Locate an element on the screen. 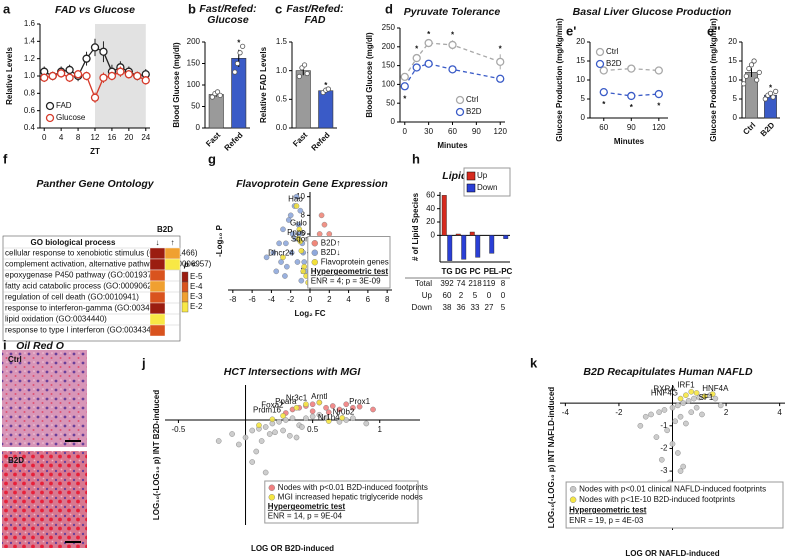  y-tick-label: 50 is located at coordinates (195, 106).